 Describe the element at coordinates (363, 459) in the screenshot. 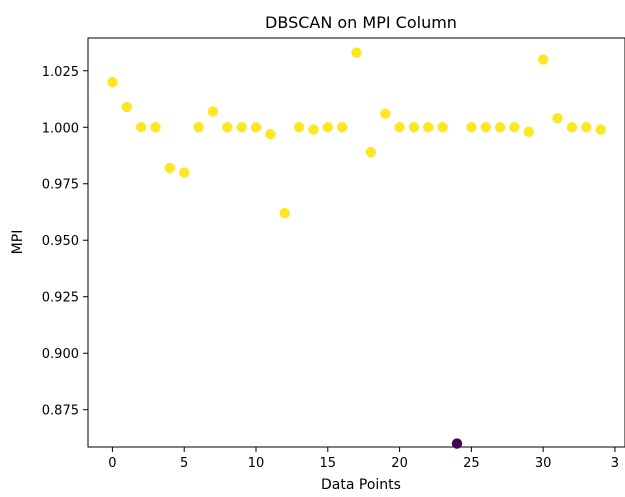

I see `x-axis: 0 5 10 15 20 25 30 3` at that location.